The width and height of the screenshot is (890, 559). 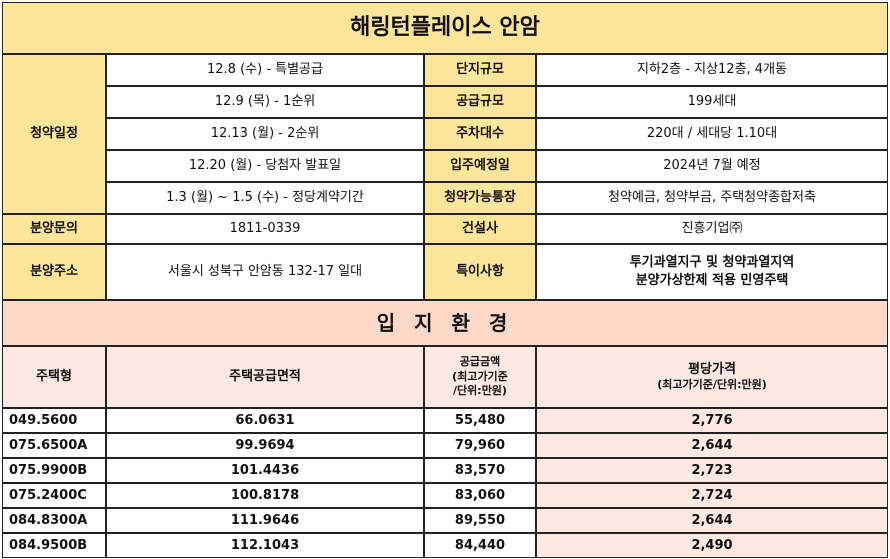 What do you see at coordinates (712, 263) in the screenshot?
I see `notes-line: 투기과열지구 및 청약과열지역` at bounding box center [712, 263].